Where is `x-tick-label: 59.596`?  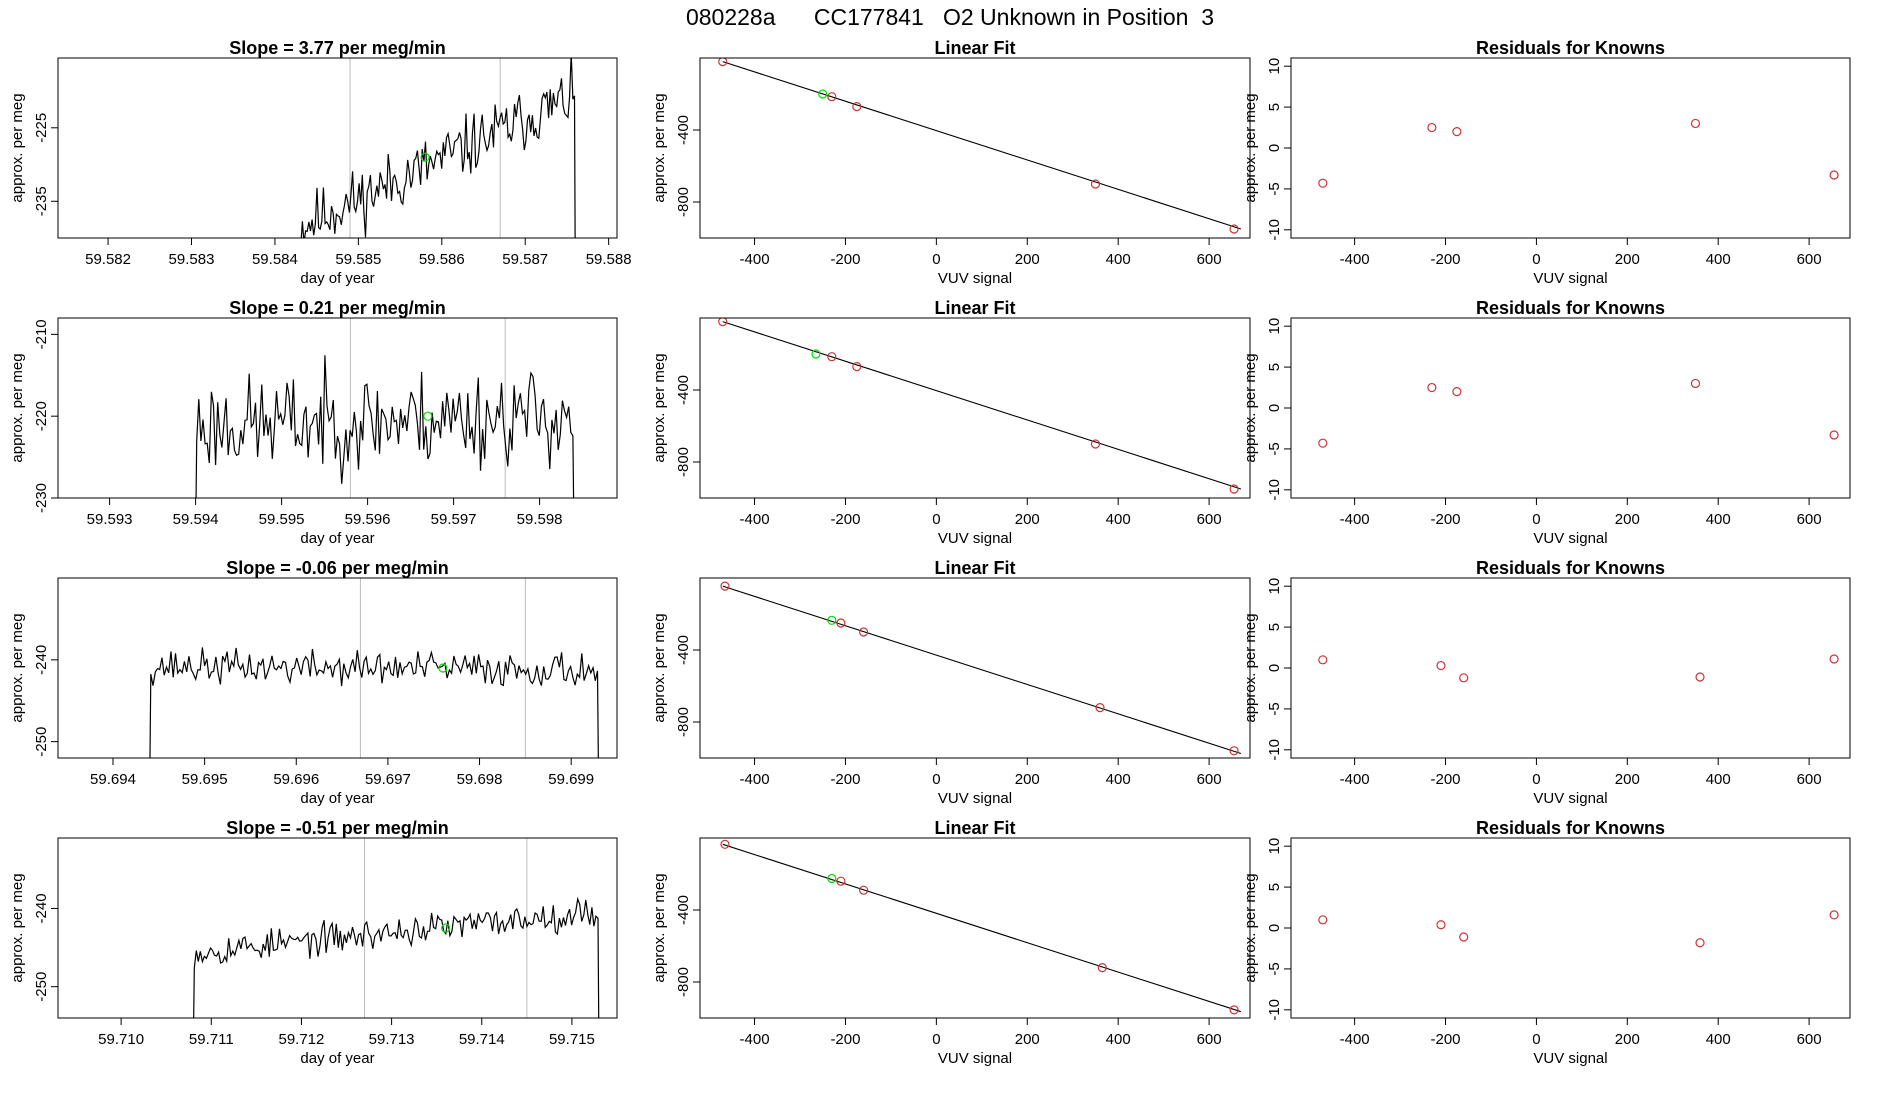
x-tick-label: 59.596 is located at coordinates (368, 519).